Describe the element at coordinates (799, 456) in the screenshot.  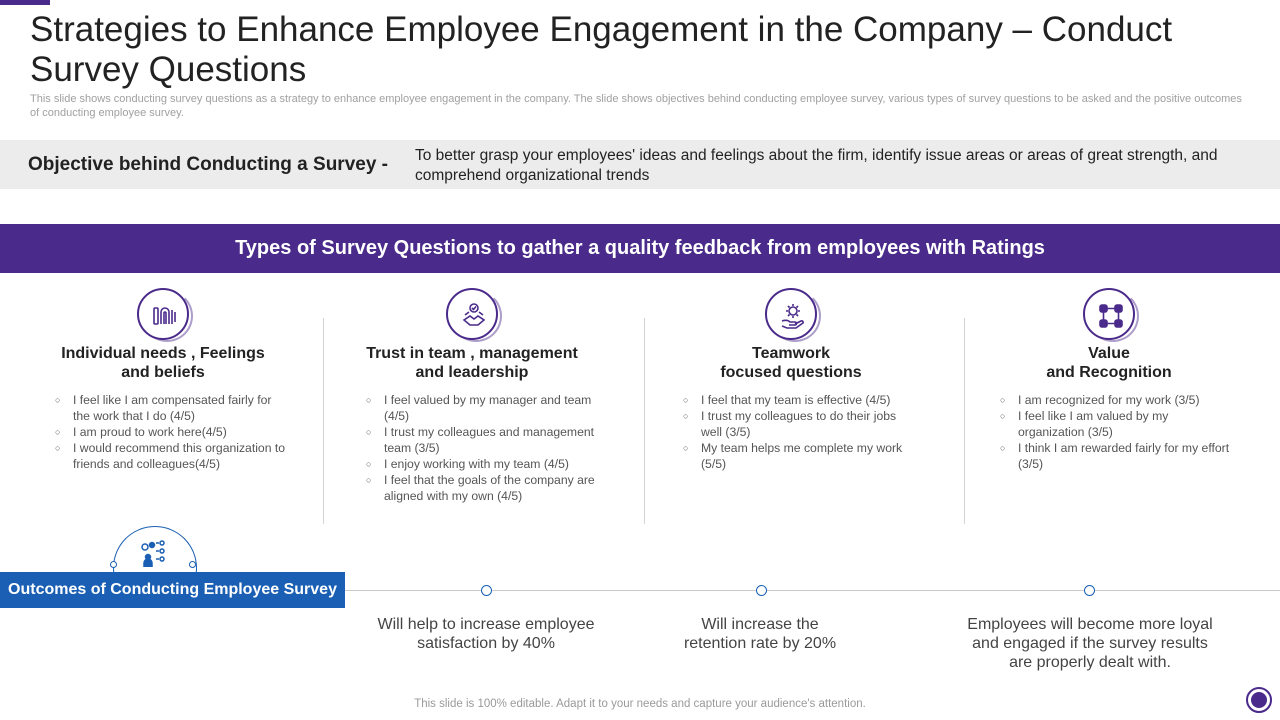
I see `list-item: My team helps me complete my work (5/5)` at that location.